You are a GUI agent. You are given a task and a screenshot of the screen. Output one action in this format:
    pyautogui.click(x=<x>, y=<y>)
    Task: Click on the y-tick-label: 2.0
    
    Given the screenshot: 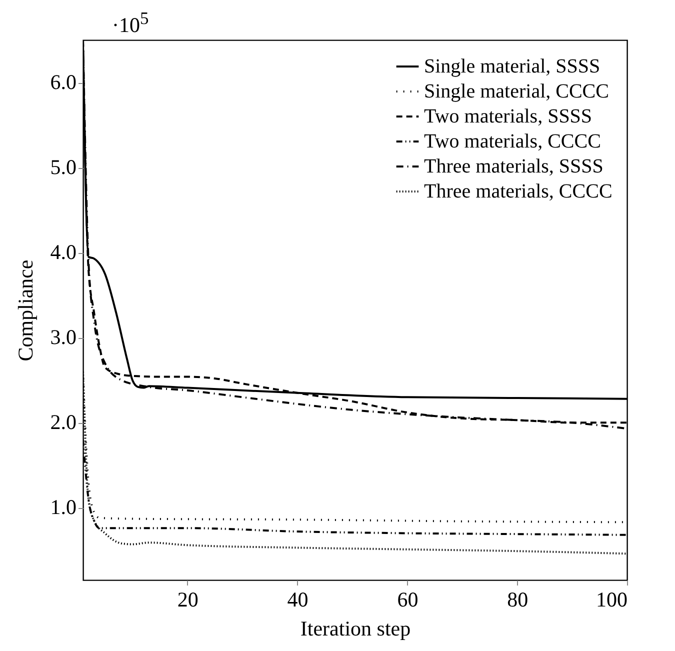 What is the action you would take?
    pyautogui.click(x=63, y=422)
    